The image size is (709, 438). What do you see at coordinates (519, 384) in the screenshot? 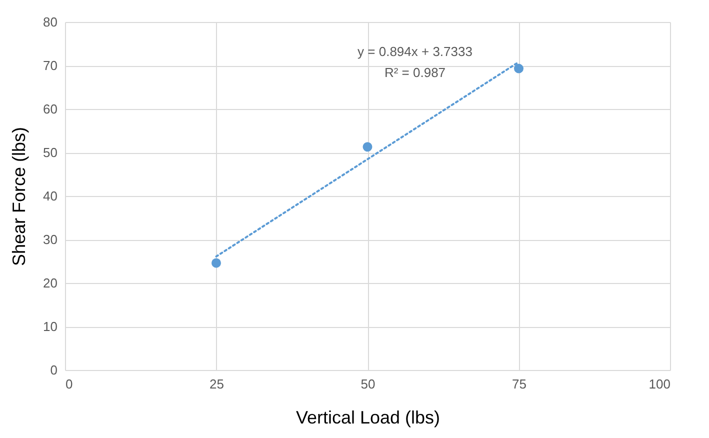
I see `x-tick-label: 75` at bounding box center [519, 384].